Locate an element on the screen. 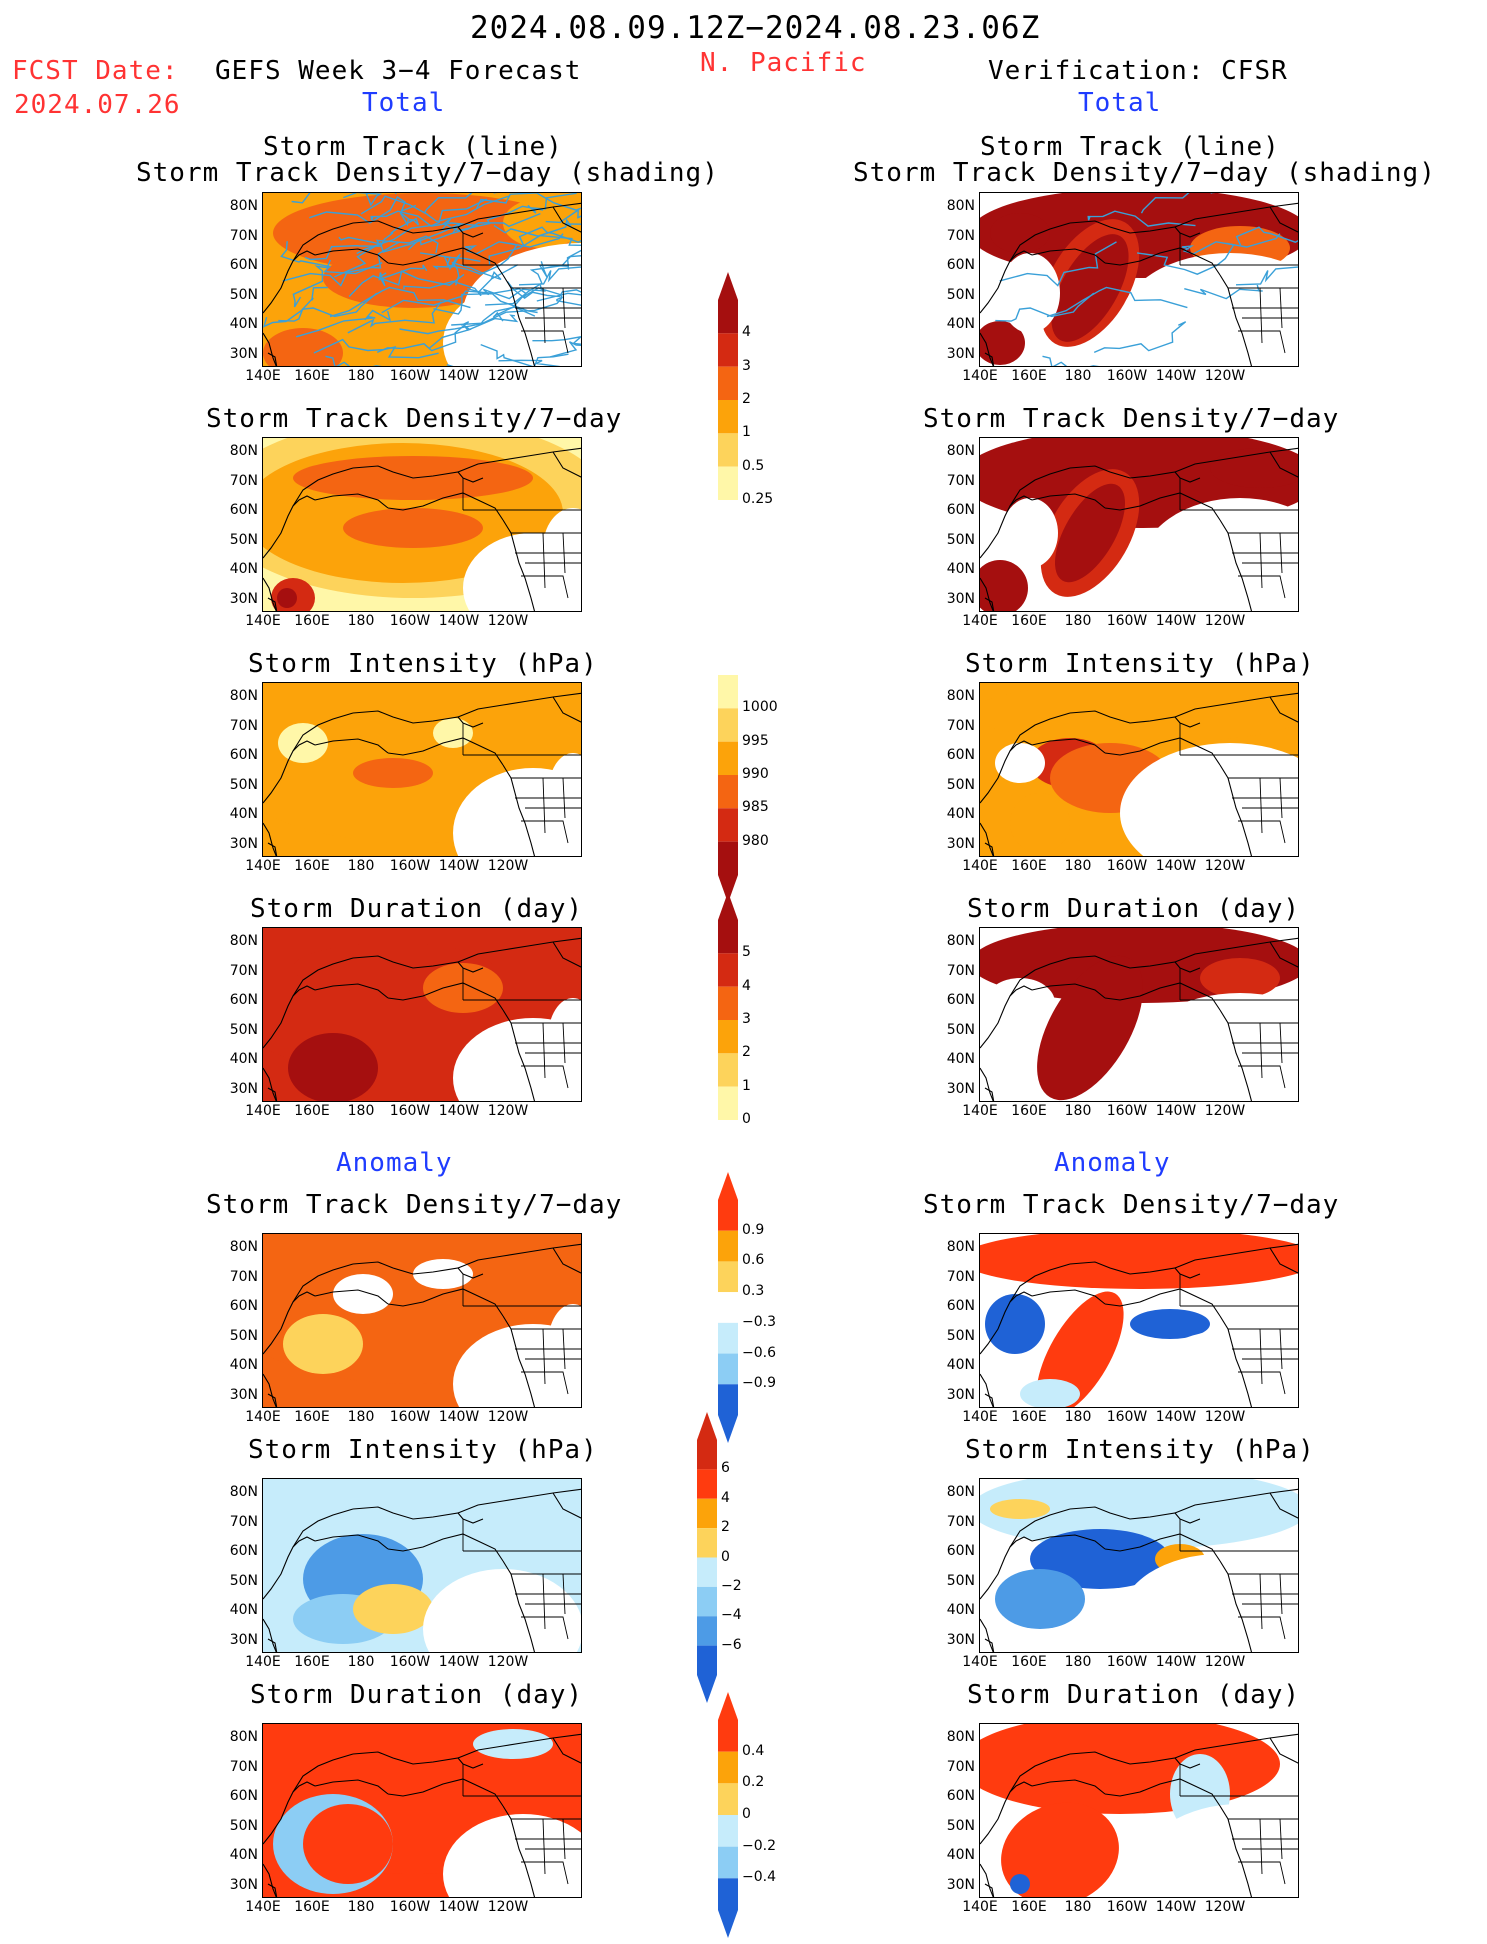 This screenshot has width=1487, height=1944. lon-tick-label: 160E is located at coordinates (1029, 621).